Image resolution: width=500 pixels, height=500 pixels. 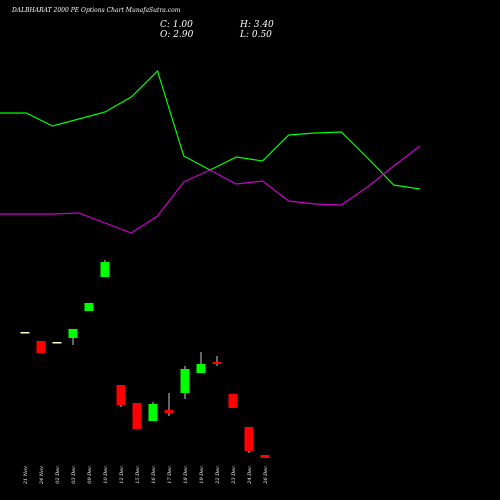 I want to click on low-label: L: 0.50, so click(x=255, y=35).